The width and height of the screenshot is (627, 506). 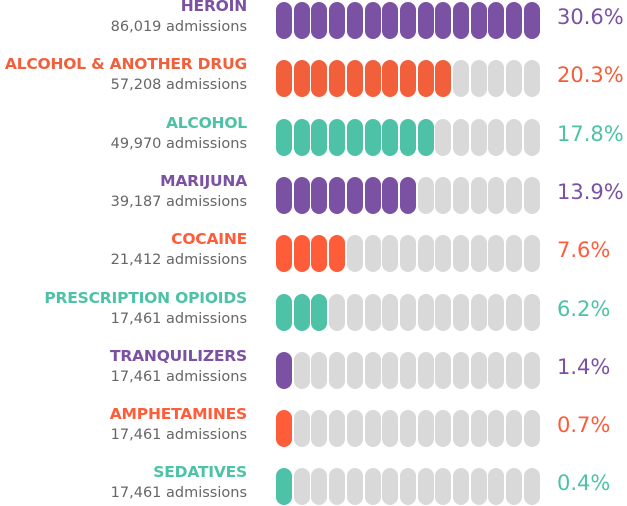 I want to click on row-label: ALCOHOL, so click(x=206, y=122).